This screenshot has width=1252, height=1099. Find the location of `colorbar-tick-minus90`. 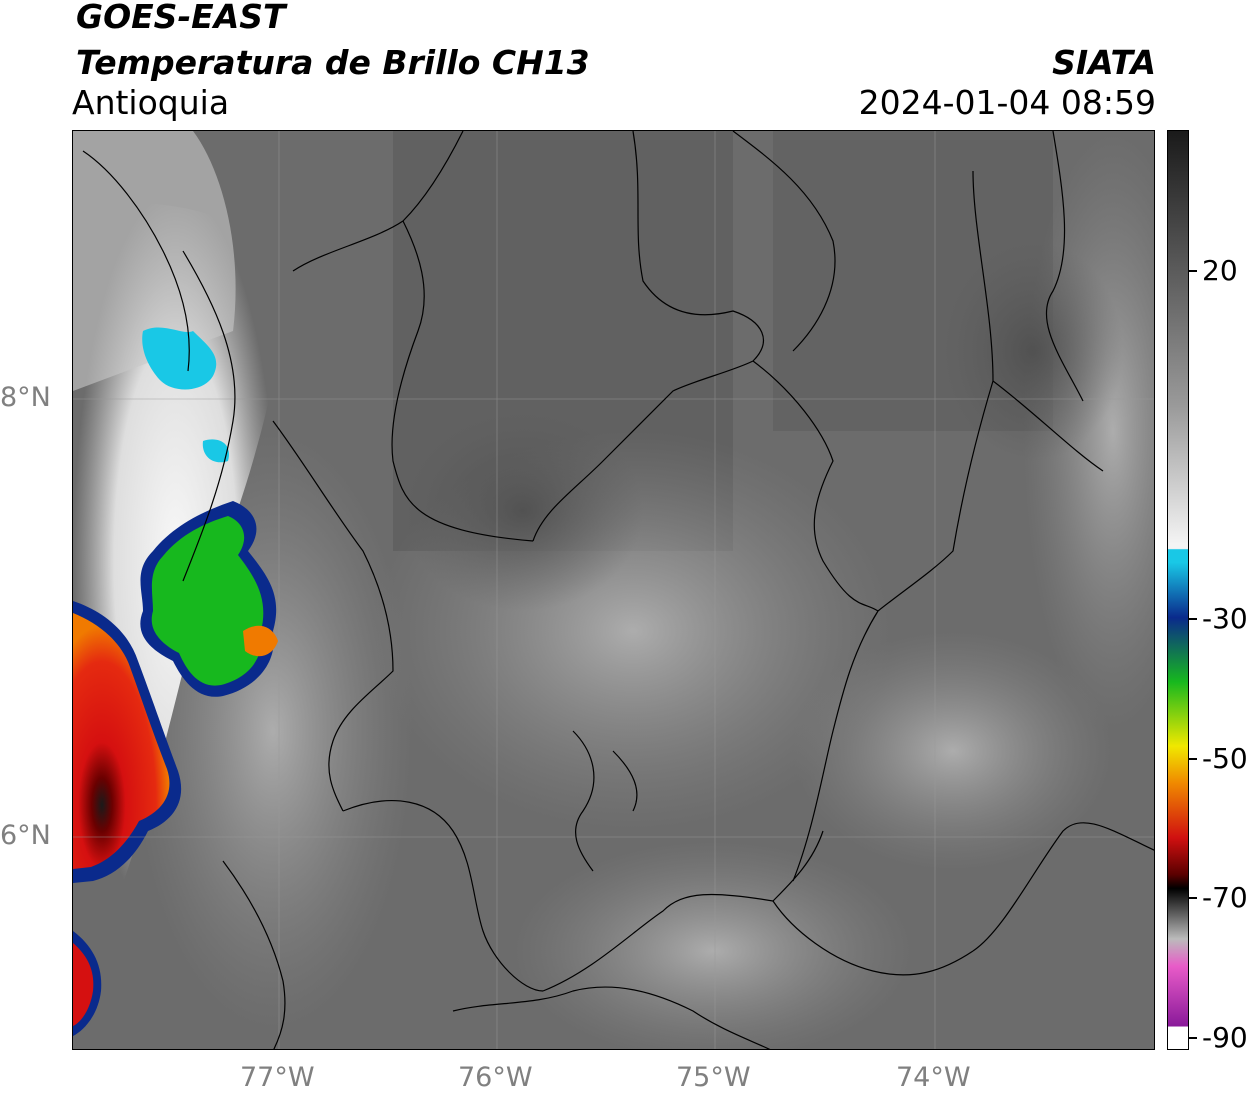

colorbar-tick-minus90 is located at coordinates (1193, 1038).